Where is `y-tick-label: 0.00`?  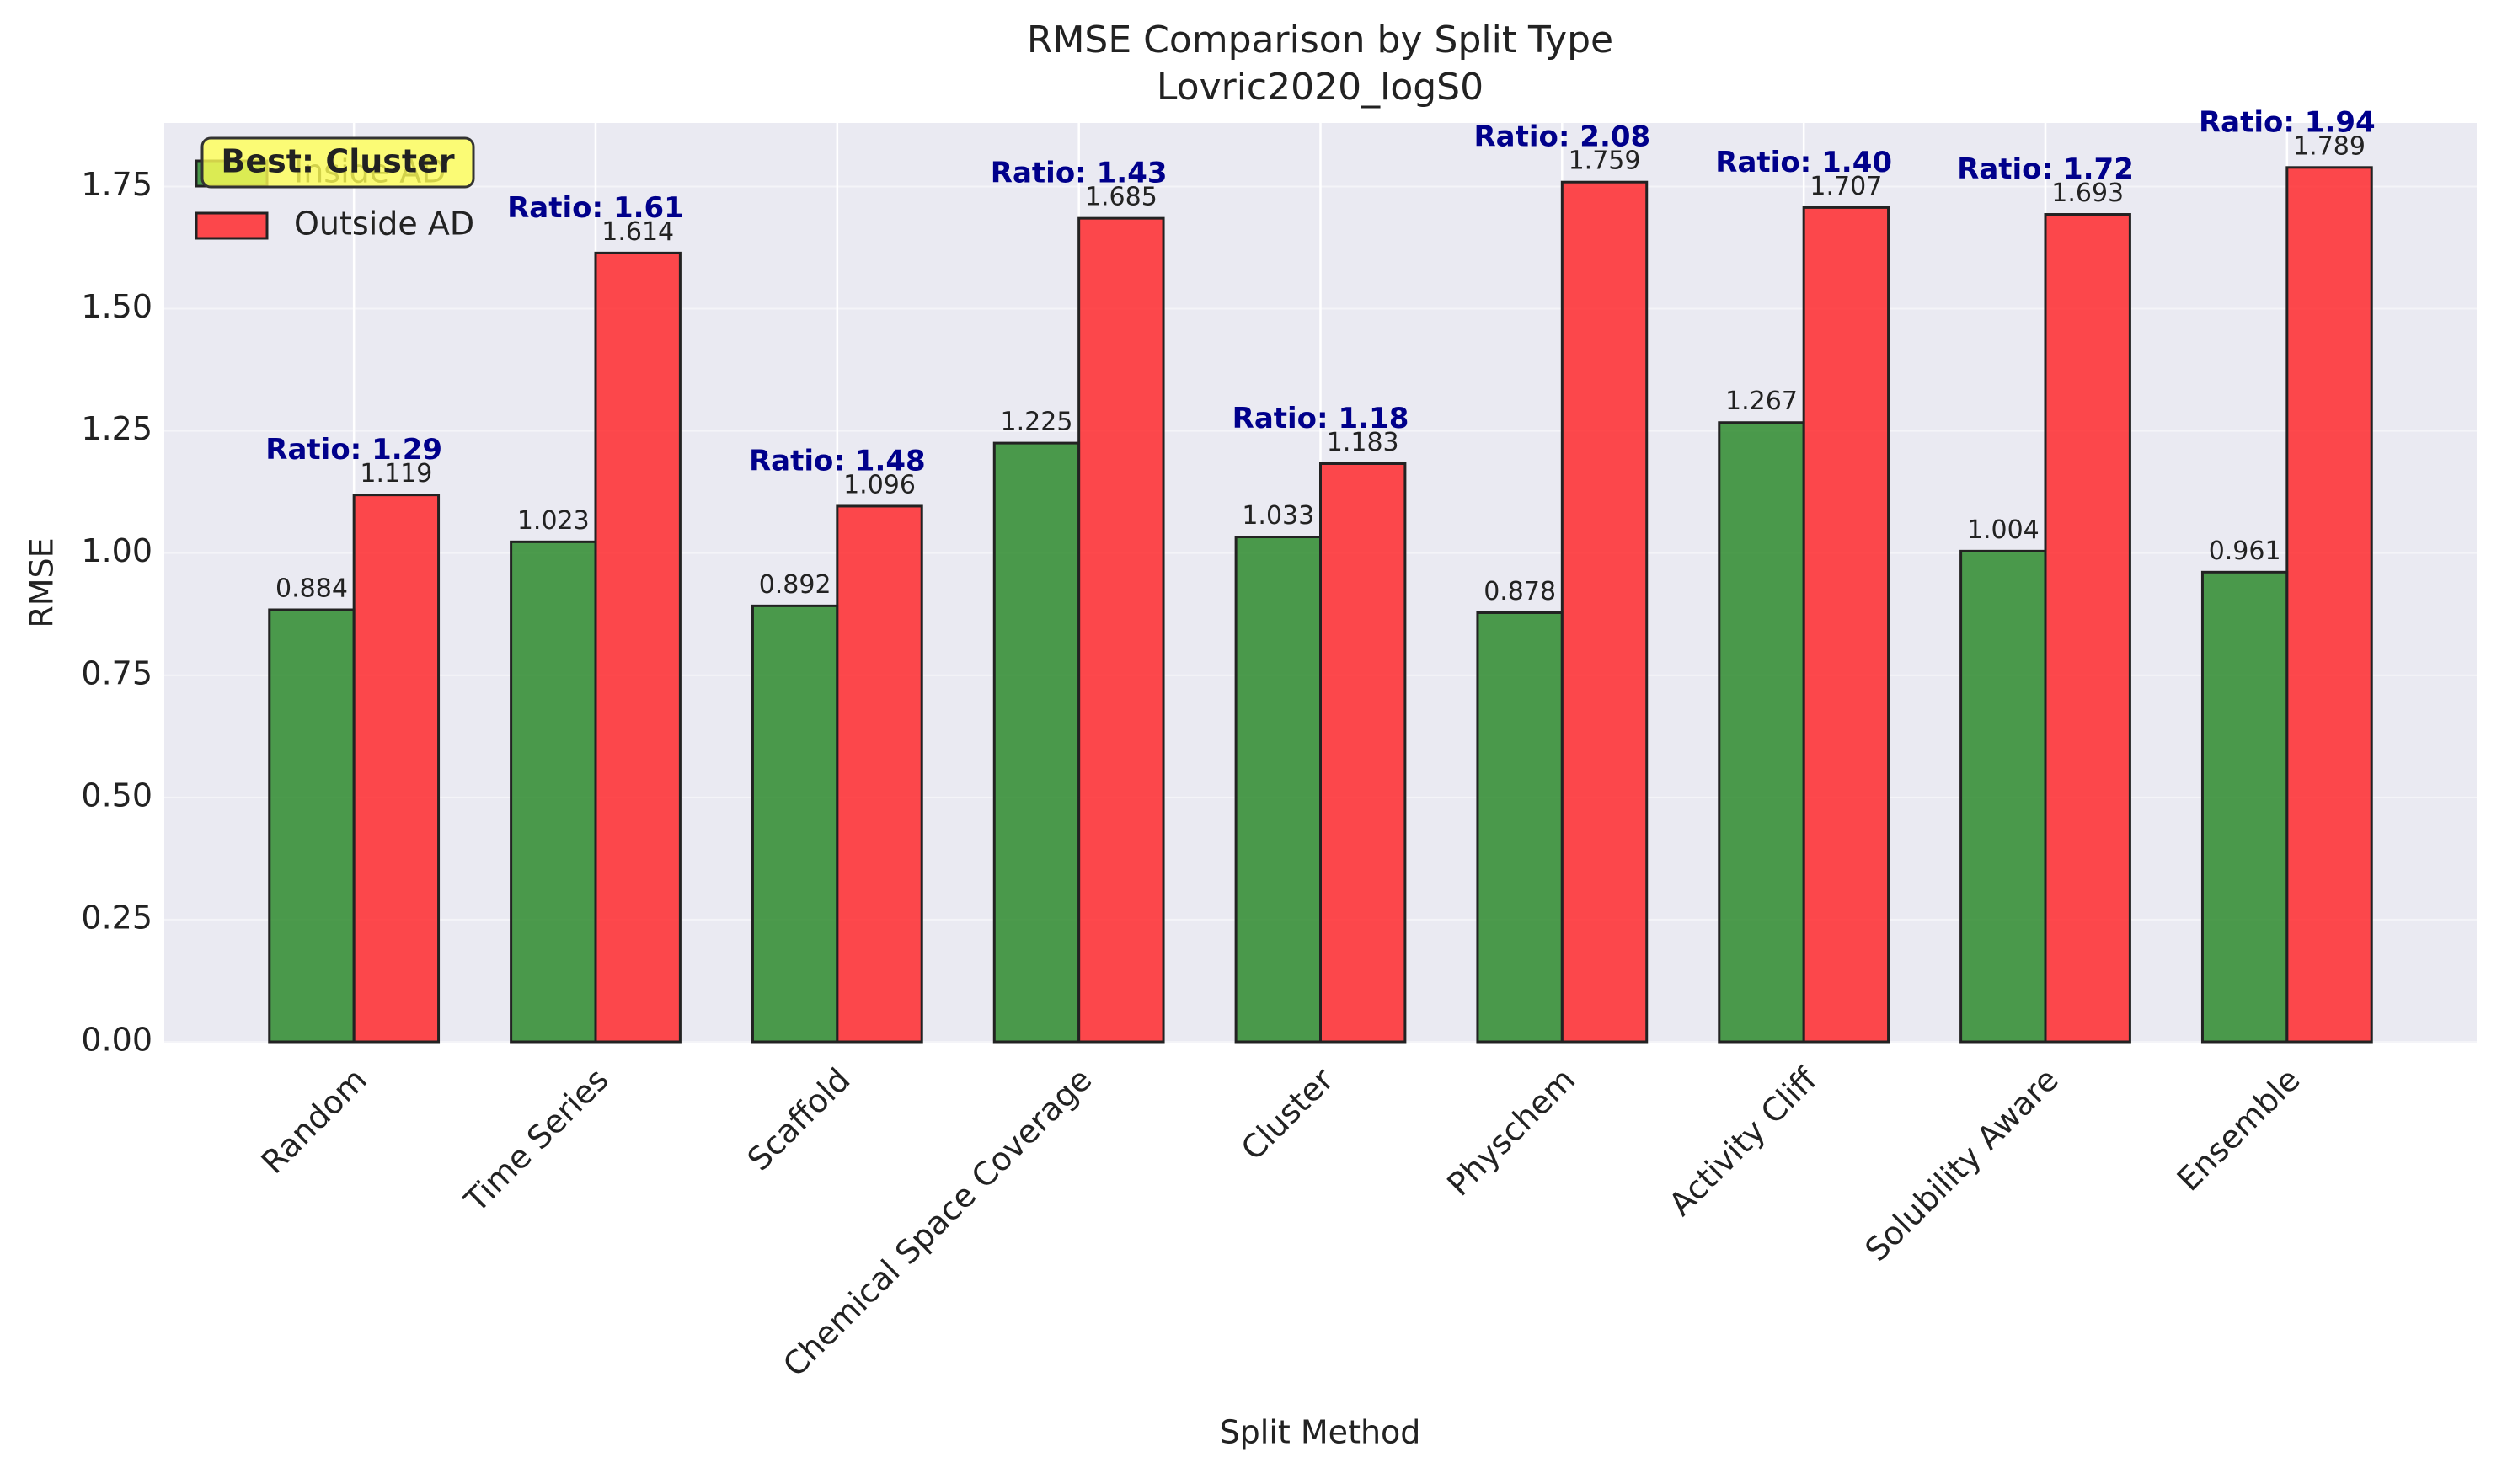
y-tick-label: 0.00 is located at coordinates (116, 1041).